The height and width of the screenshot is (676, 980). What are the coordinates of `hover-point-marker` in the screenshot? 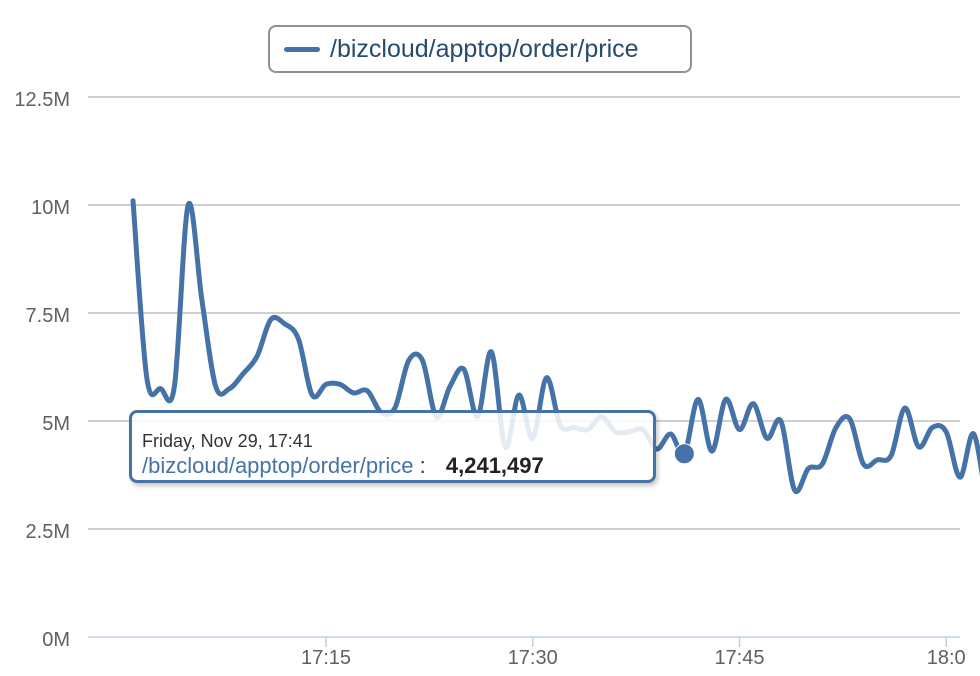 It's located at (684, 454).